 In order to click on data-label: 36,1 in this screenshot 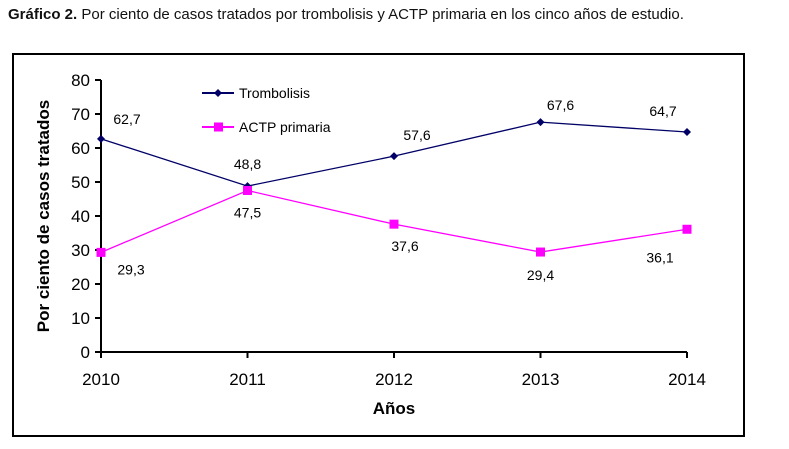, I will do `click(659, 257)`.